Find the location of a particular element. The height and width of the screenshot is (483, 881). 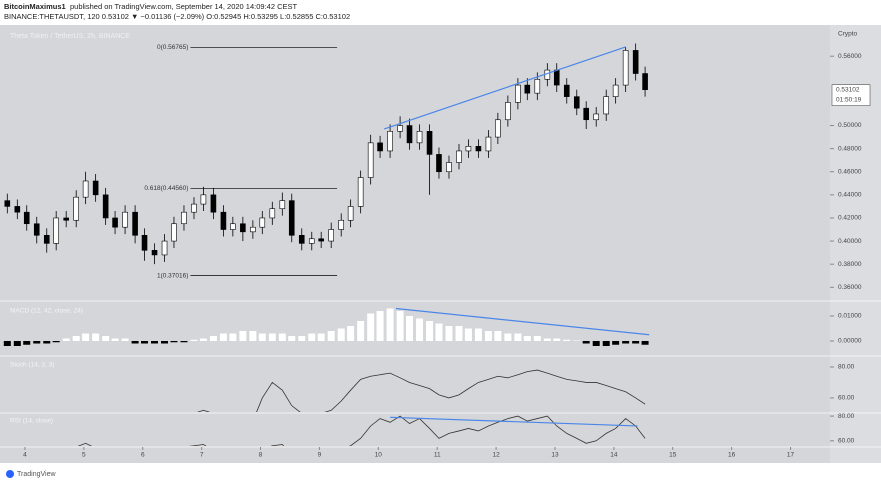

x-tick-label: 16 is located at coordinates (732, 455).